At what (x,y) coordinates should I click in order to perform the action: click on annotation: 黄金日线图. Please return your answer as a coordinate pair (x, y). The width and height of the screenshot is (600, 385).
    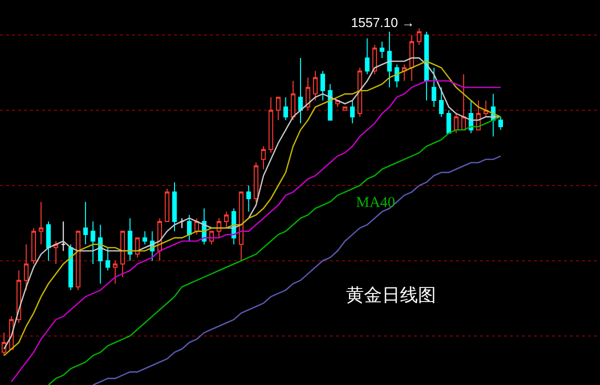
    Looking at the image, I should click on (391, 295).